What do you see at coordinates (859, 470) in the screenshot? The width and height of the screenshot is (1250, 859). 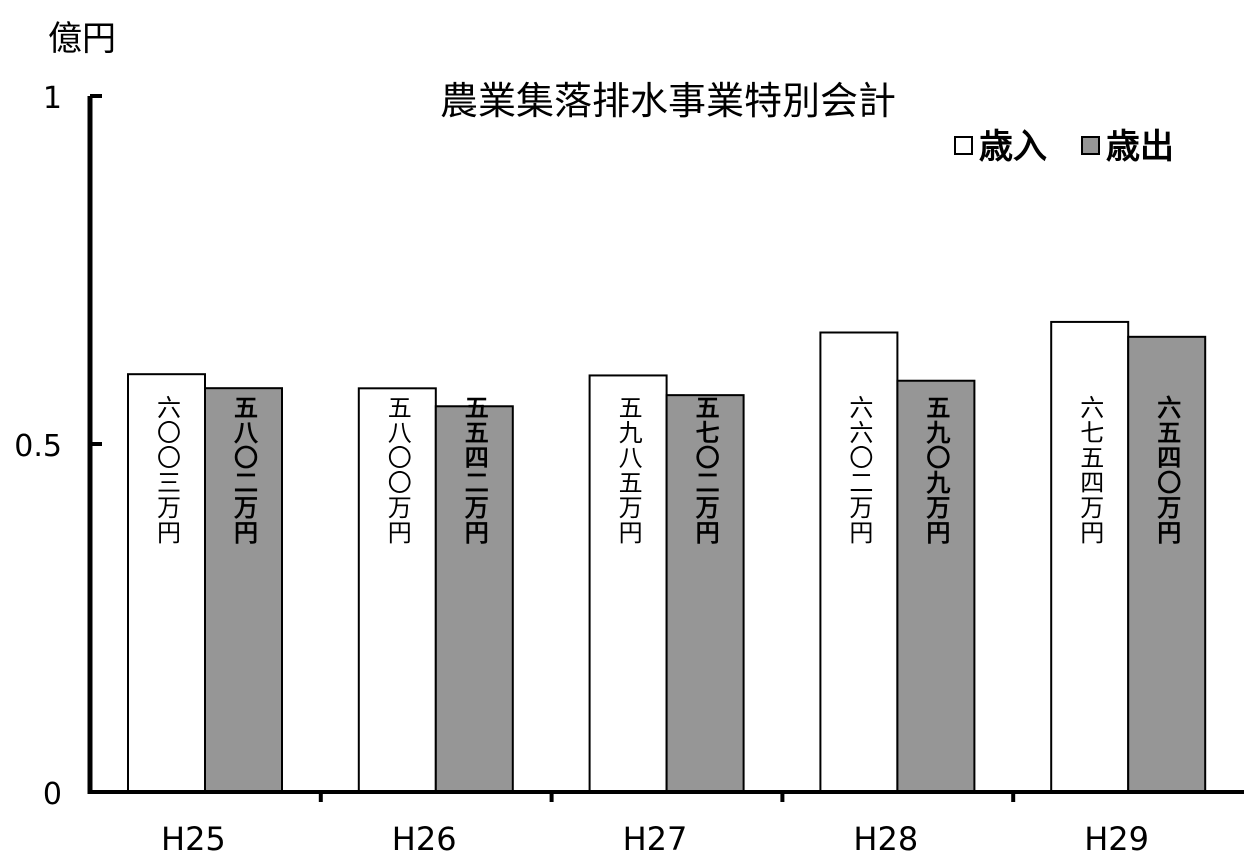 I see `bar-value-label: 六六〇二万円` at bounding box center [859, 470].